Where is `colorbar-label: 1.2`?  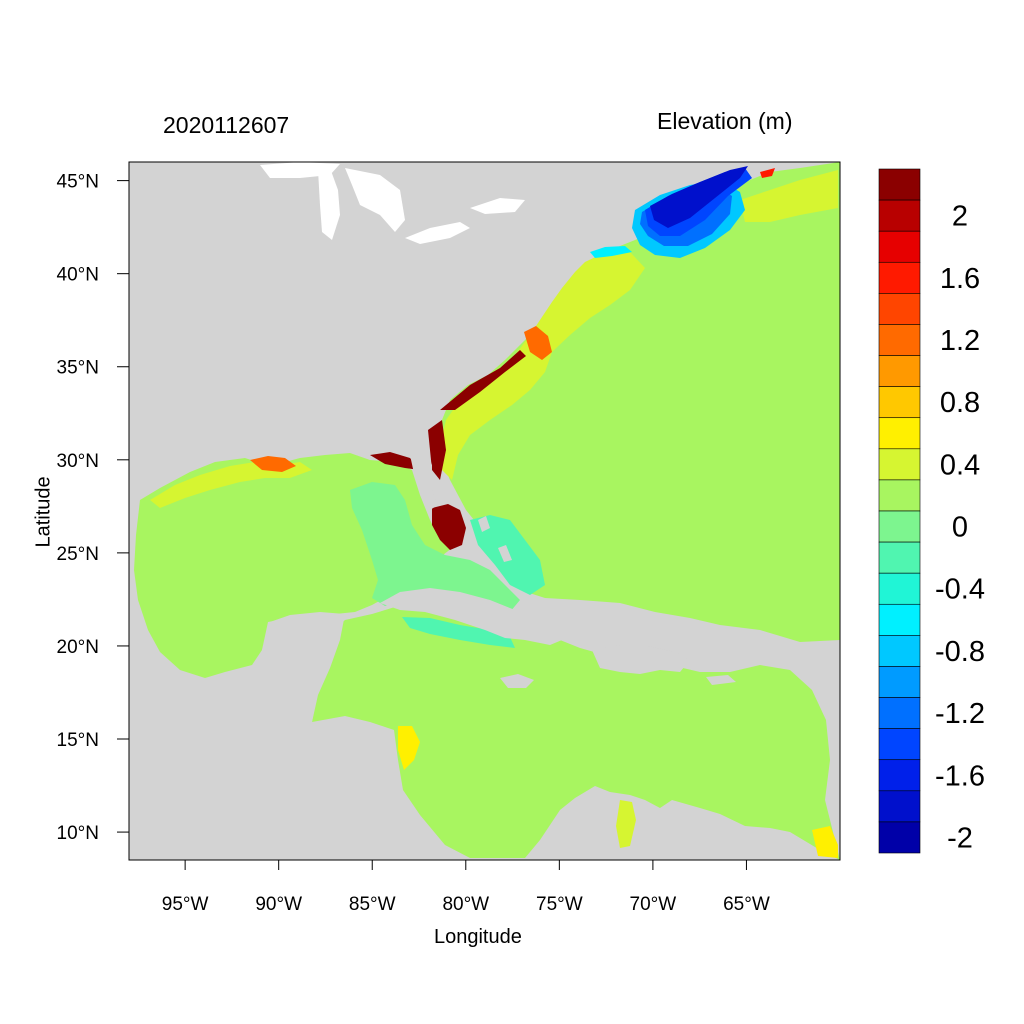
colorbar-label: 1.2 is located at coordinates (960, 341).